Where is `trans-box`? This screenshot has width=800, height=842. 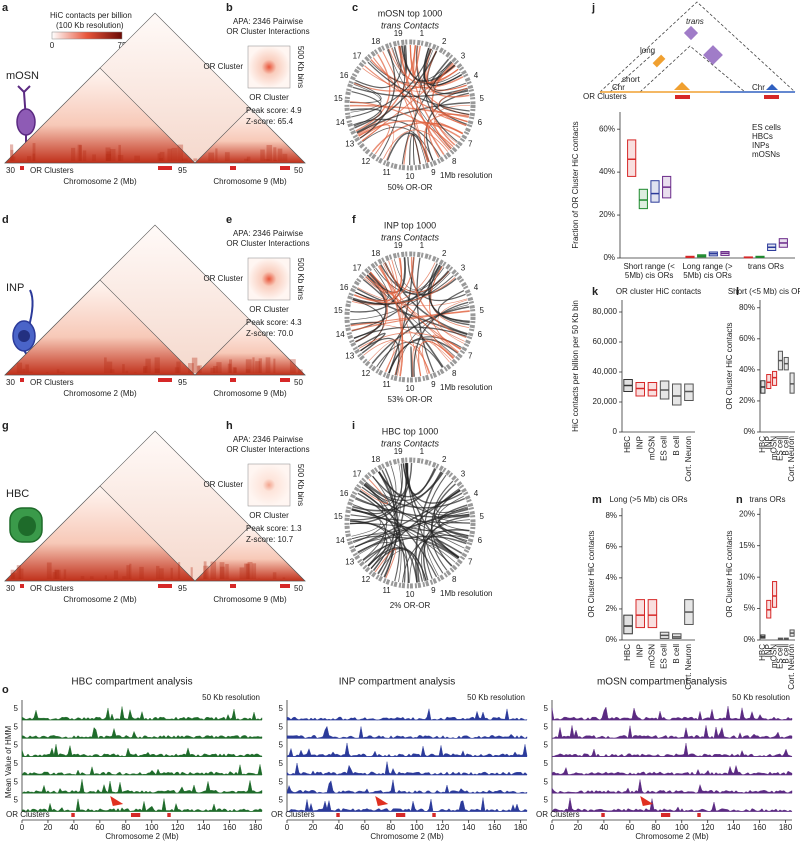
trans-box is located at coordinates (691, 33).